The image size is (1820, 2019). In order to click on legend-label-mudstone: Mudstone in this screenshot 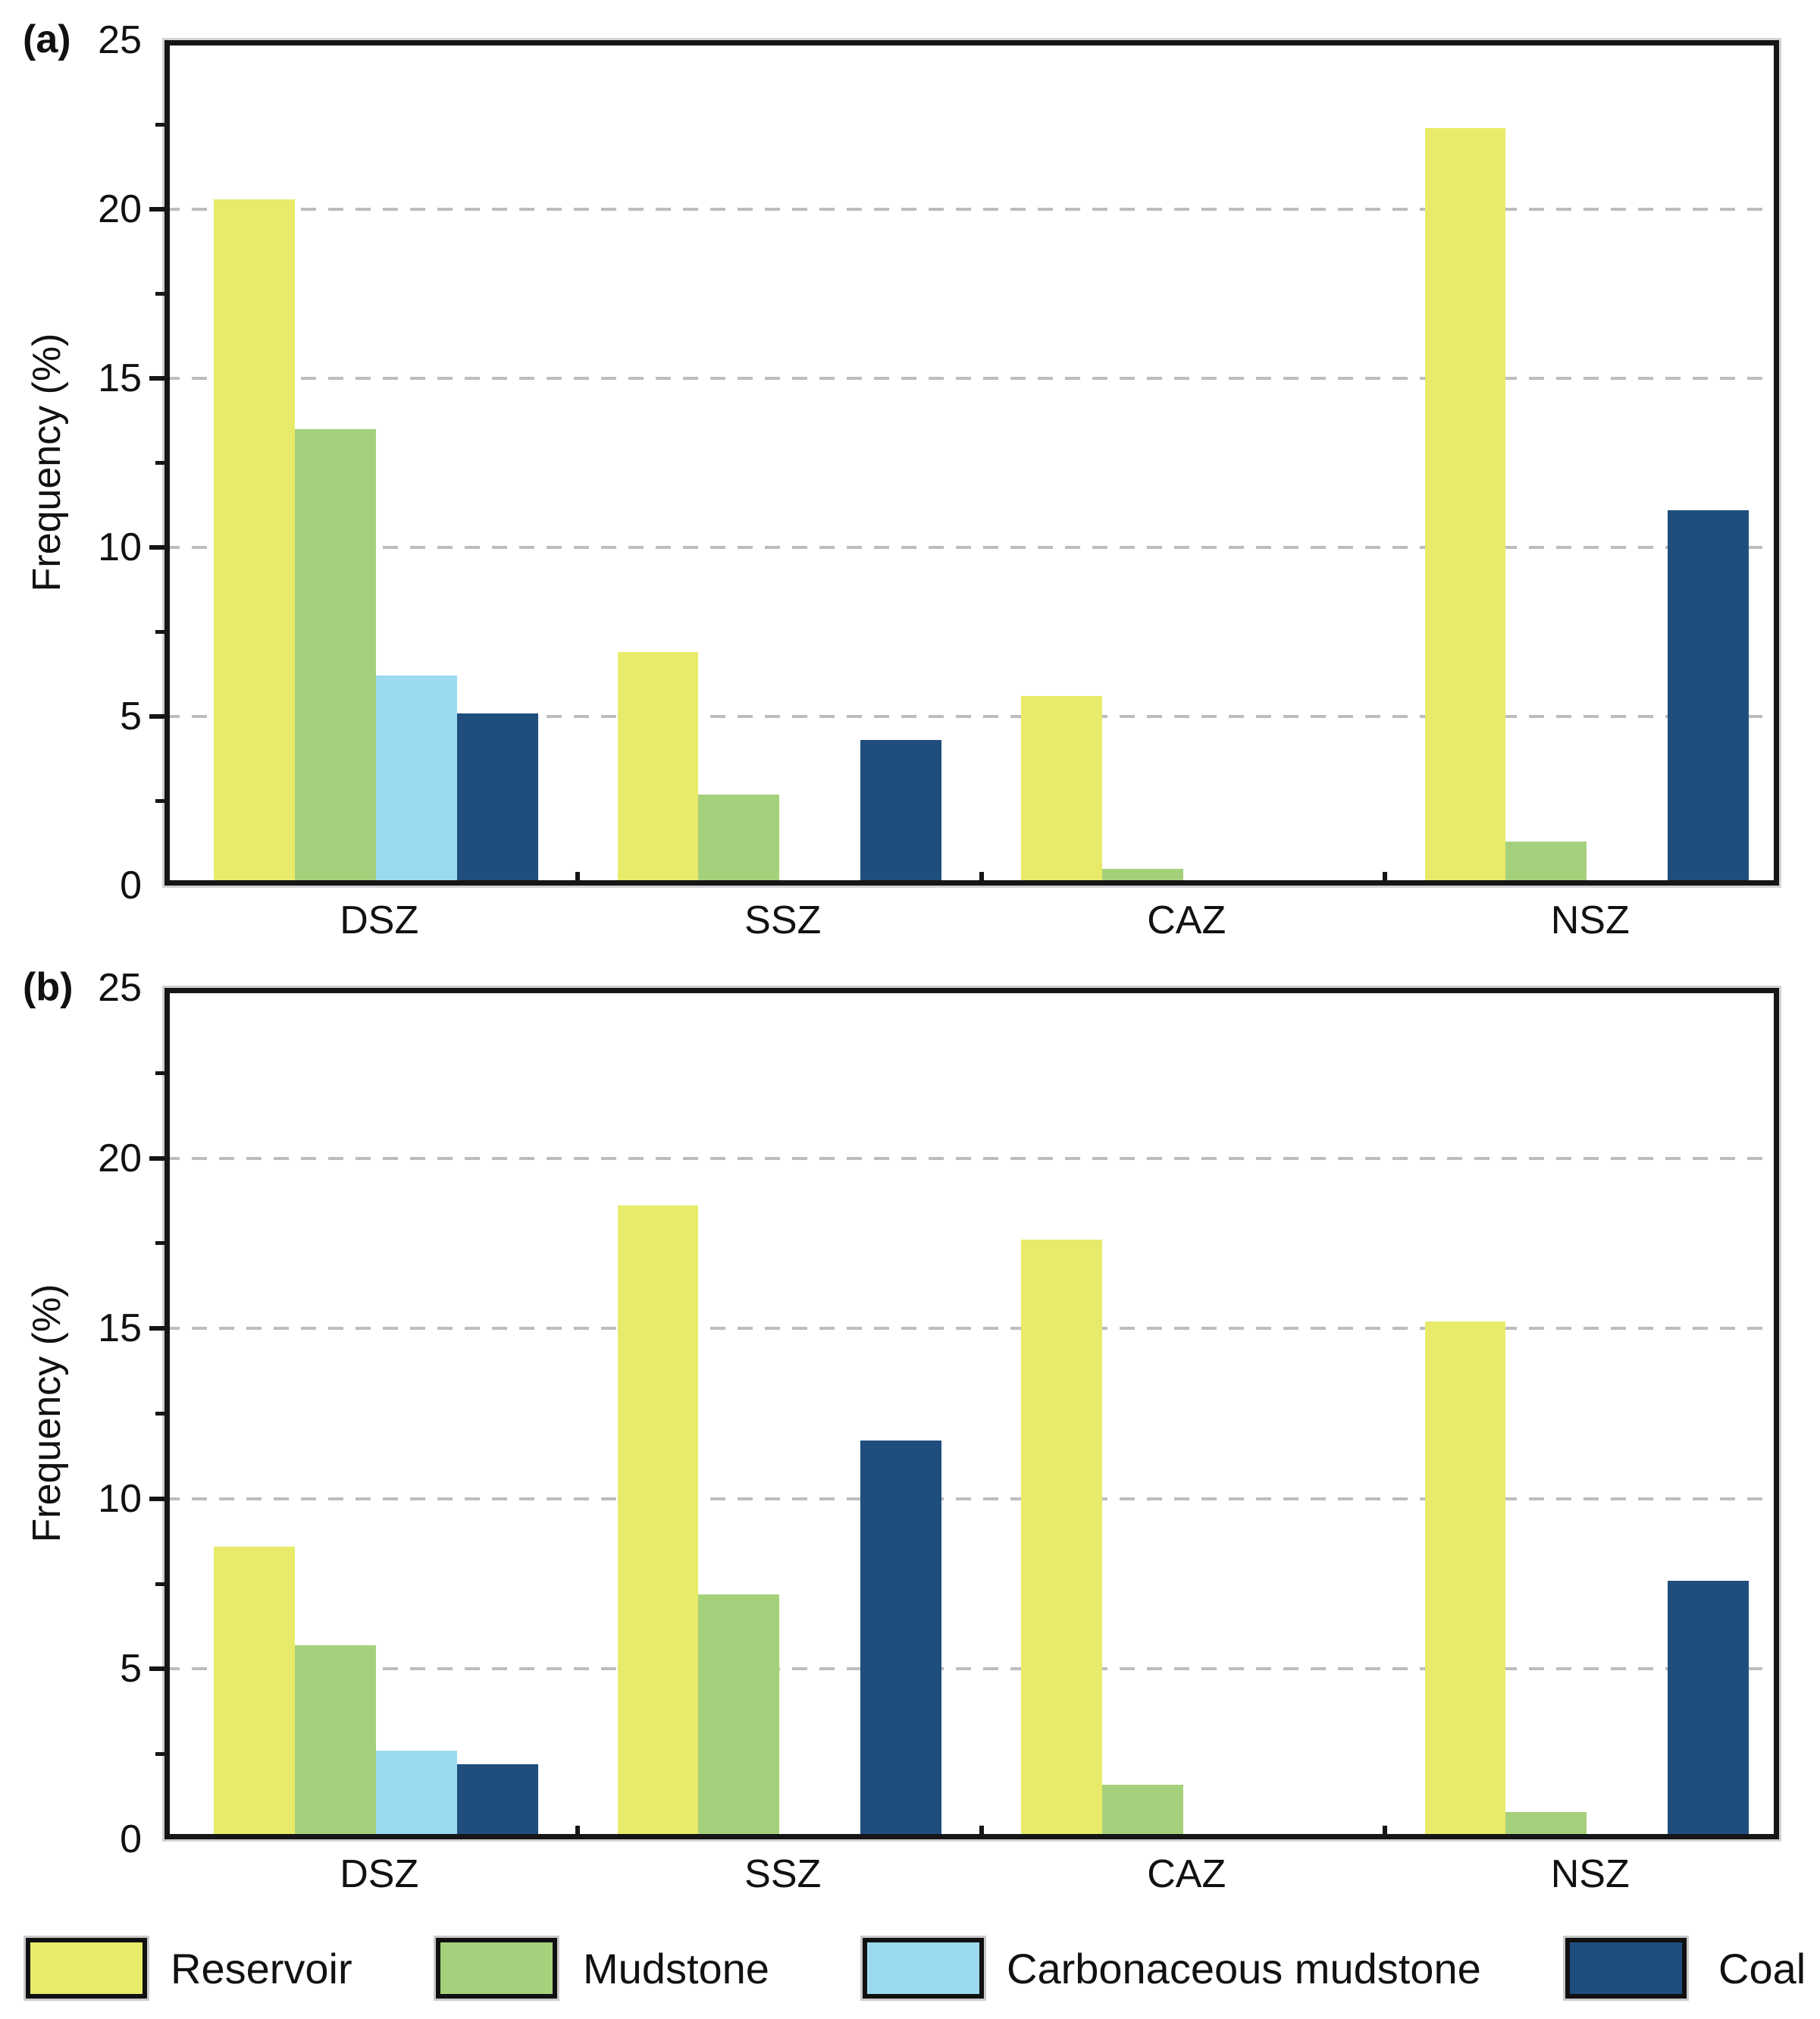, I will do `click(676, 1968)`.